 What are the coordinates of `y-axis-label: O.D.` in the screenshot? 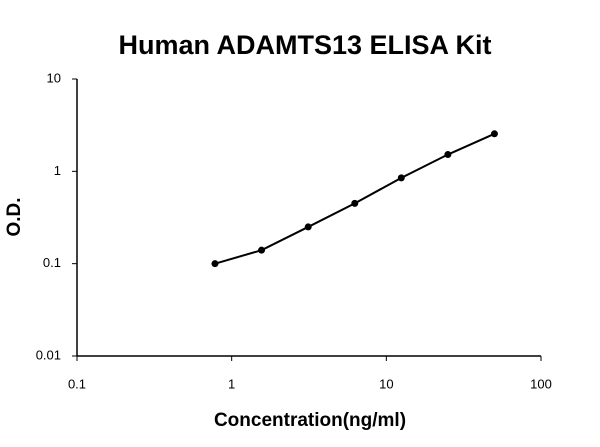 It's located at (14, 216).